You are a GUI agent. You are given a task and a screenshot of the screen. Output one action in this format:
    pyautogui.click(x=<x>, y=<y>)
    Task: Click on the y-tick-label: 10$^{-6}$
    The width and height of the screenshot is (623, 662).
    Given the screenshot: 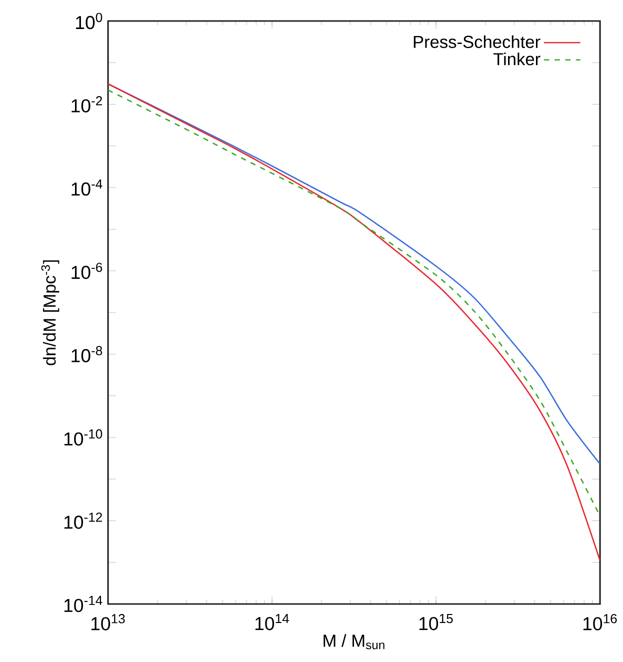 What is the action you would take?
    pyautogui.click(x=87, y=271)
    